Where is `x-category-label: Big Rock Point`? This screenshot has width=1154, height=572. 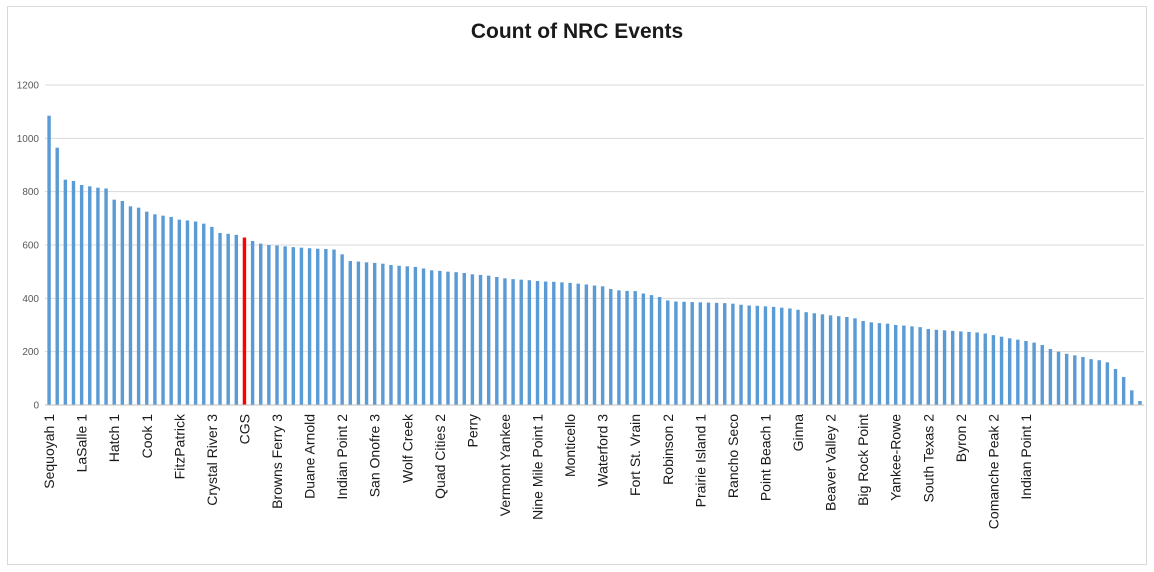
x-category-label: Big Rock Point is located at coordinates (863, 460).